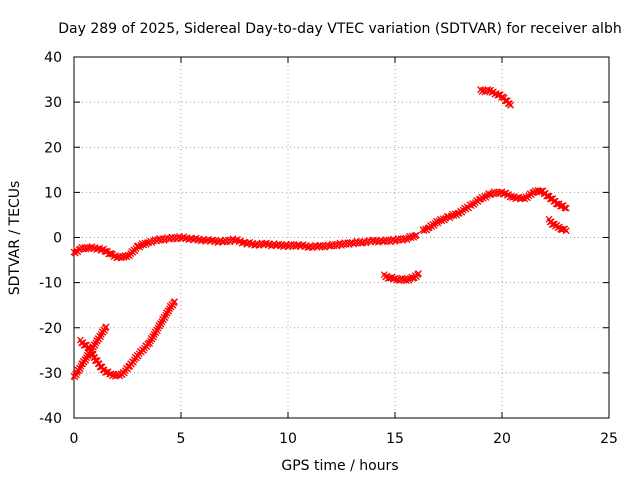 The image size is (640, 480). What do you see at coordinates (609, 439) in the screenshot?
I see `x-tick-label: 25` at bounding box center [609, 439].